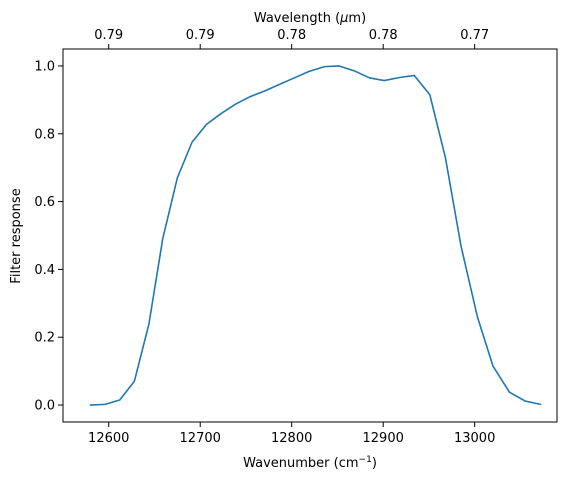 The height and width of the screenshot is (480, 570). I want to click on y-tick-label: 0.0, so click(44, 406).